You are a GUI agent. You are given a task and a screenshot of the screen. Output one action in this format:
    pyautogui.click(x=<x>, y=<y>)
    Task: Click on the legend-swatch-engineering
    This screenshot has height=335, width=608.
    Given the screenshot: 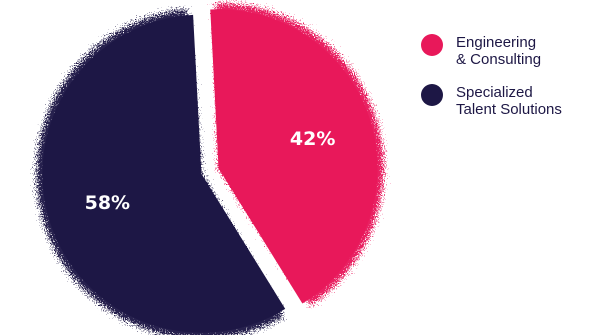 What is the action you would take?
    pyautogui.click(x=432, y=45)
    